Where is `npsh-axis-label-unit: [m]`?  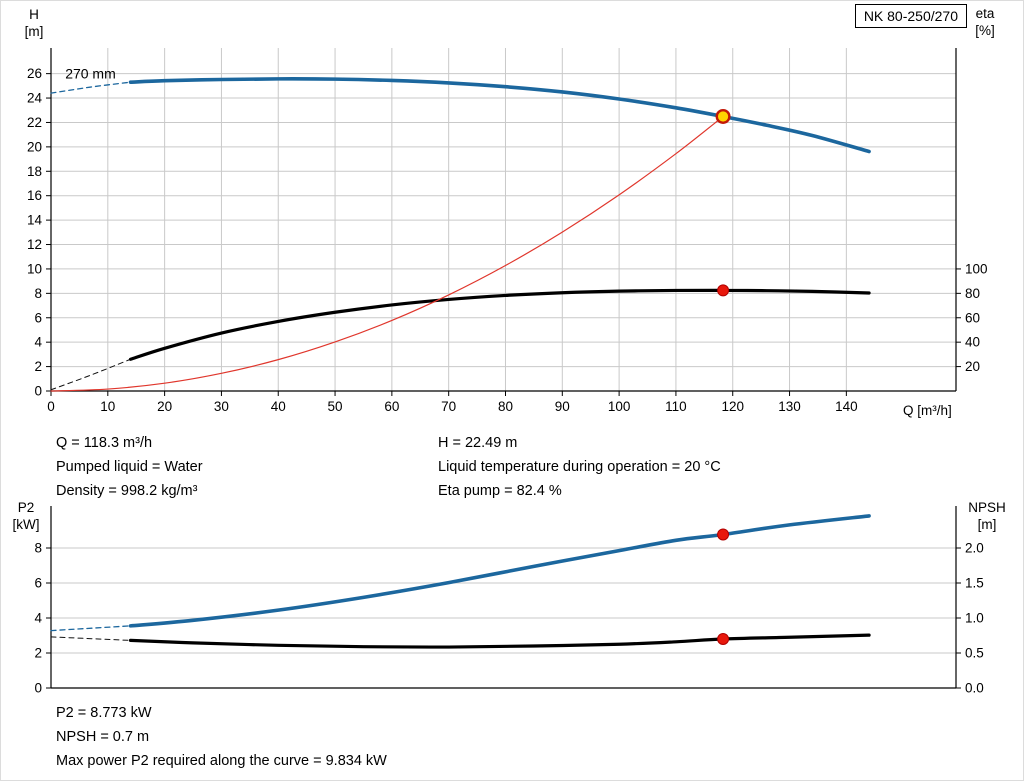
npsh-axis-label-unit: [m] is located at coordinates (987, 524).